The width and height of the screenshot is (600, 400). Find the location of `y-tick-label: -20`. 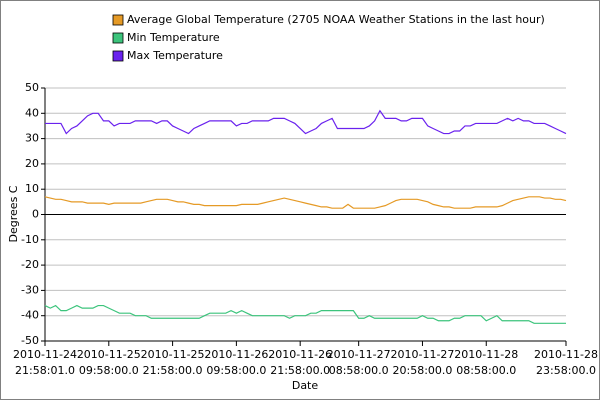

y-tick-label: -20 is located at coordinates (30, 264).